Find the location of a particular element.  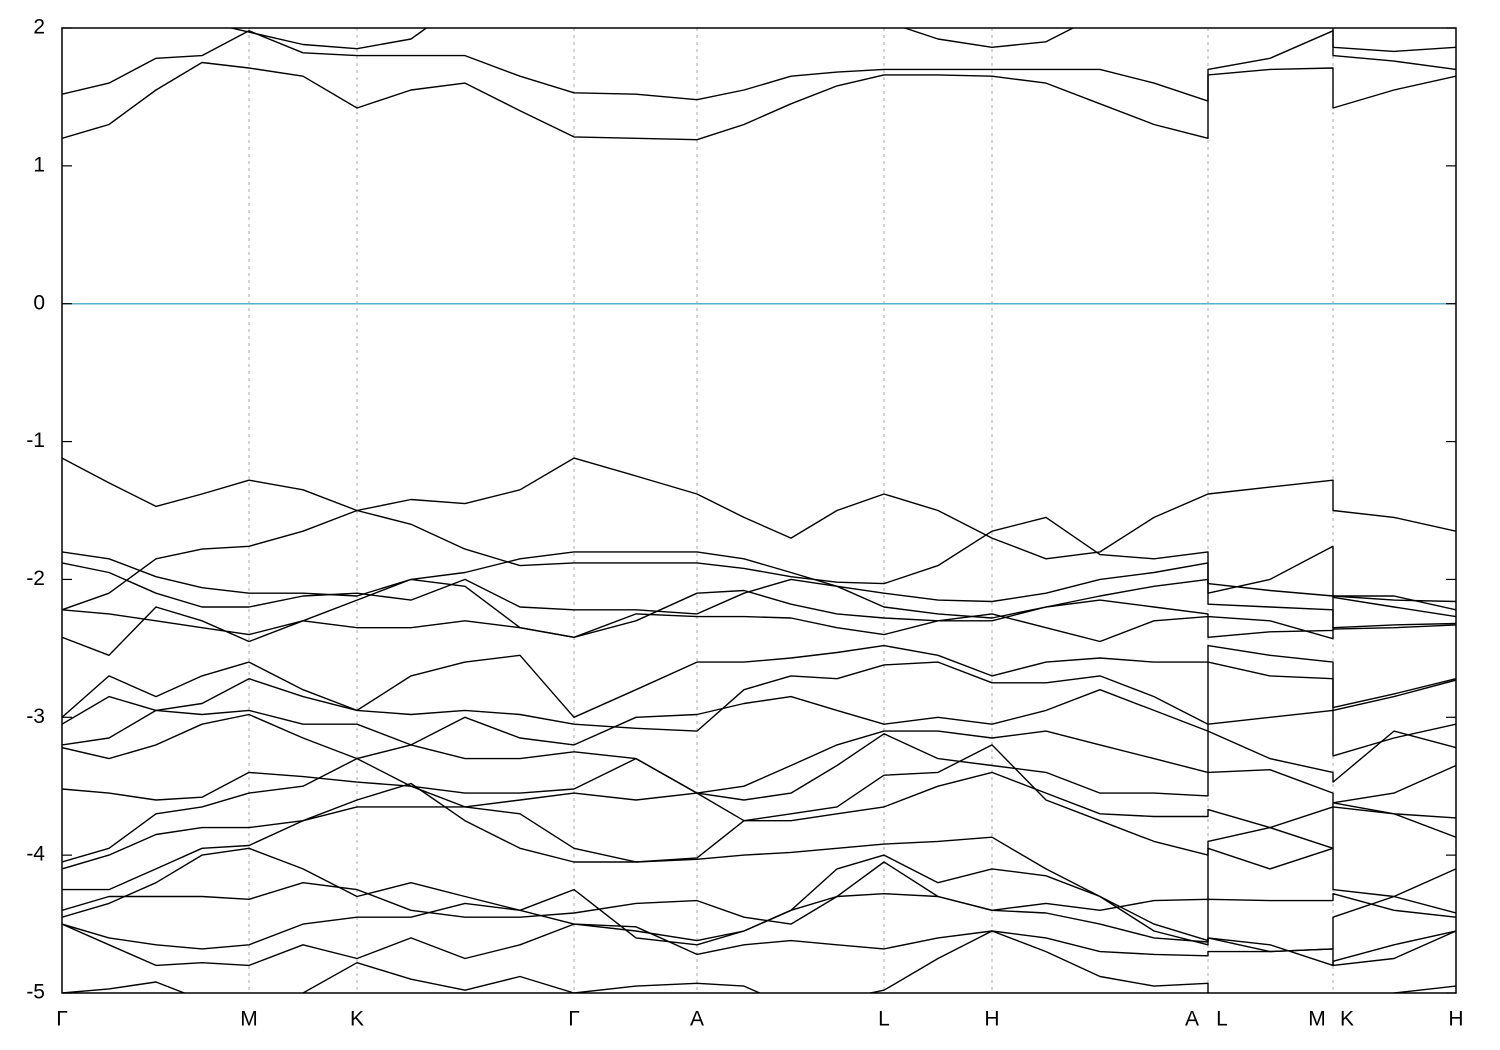

y-tick-label: 2 is located at coordinates (39, 27).